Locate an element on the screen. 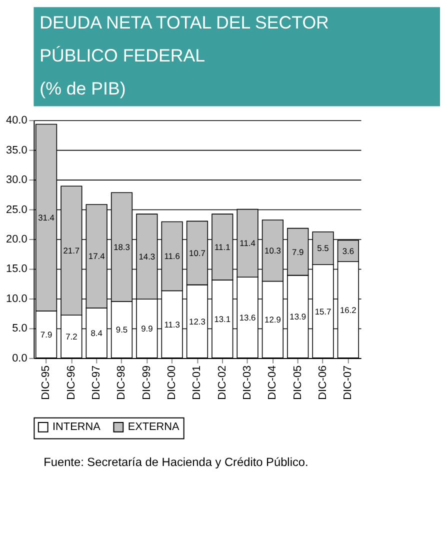 This screenshot has height=535, width=445. x-tick-label: DIC-06 is located at coordinates (322, 382).